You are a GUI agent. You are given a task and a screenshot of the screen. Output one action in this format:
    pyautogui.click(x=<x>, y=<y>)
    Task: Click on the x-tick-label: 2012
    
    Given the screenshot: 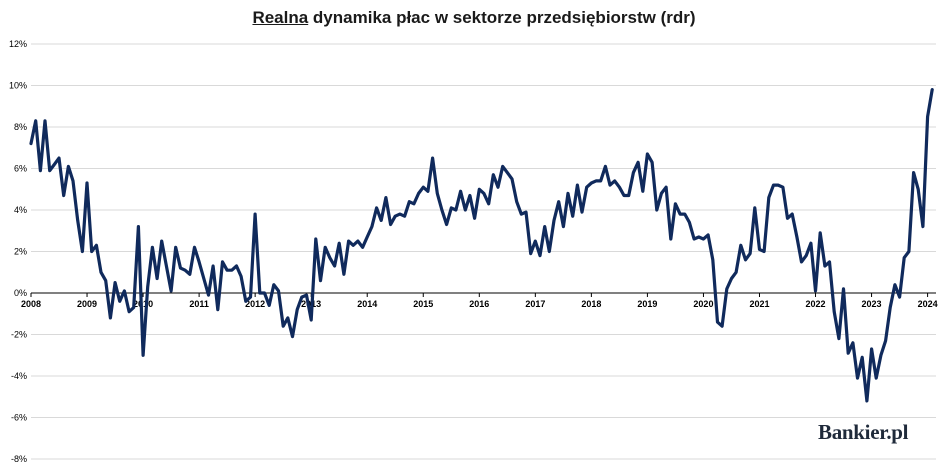 What is the action you would take?
    pyautogui.click(x=255, y=304)
    